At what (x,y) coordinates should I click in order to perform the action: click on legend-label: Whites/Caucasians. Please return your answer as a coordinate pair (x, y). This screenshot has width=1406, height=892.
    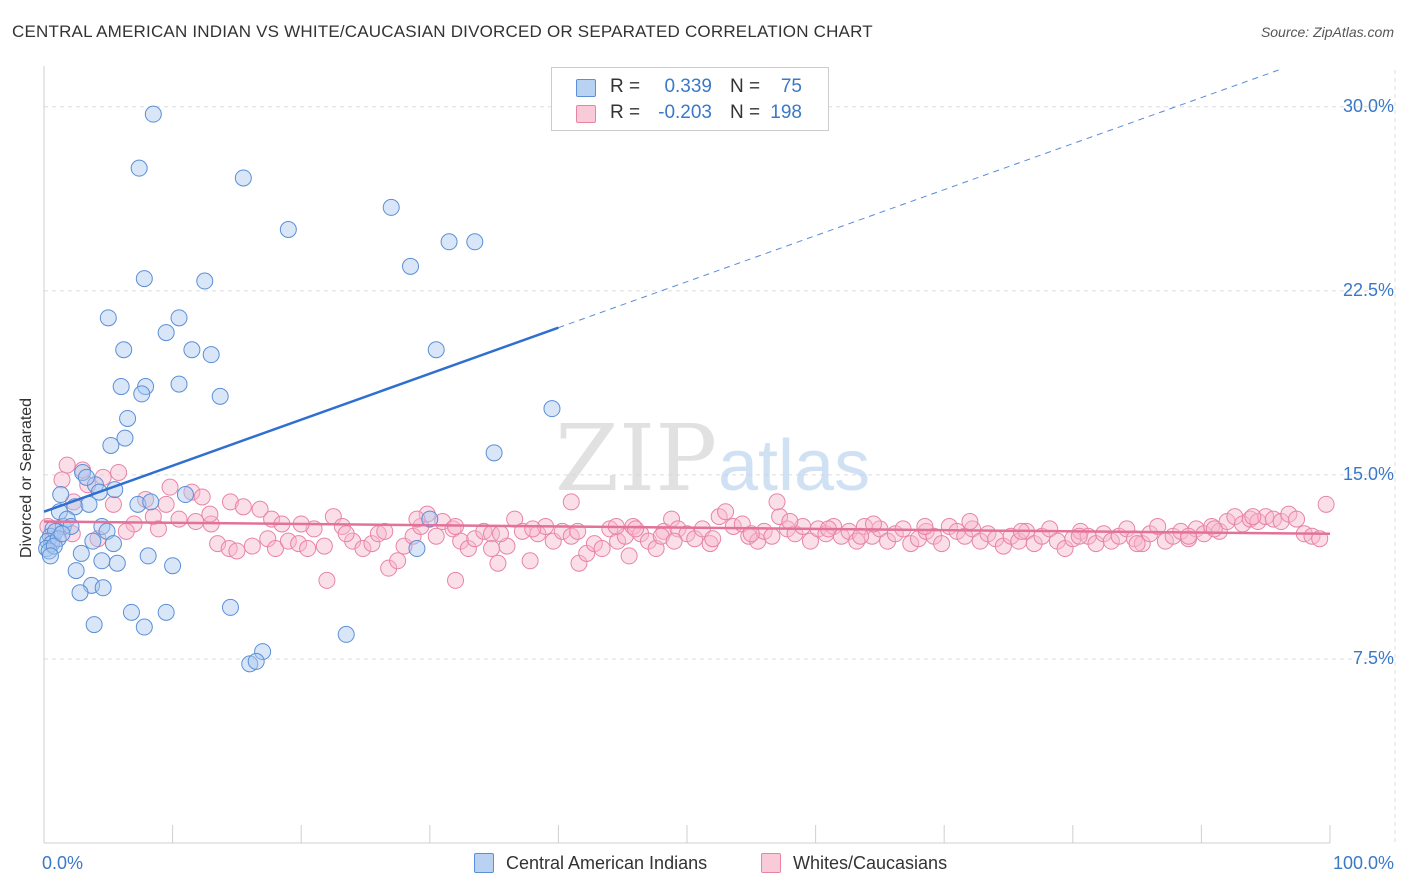
    Looking at the image, I should click on (870, 863).